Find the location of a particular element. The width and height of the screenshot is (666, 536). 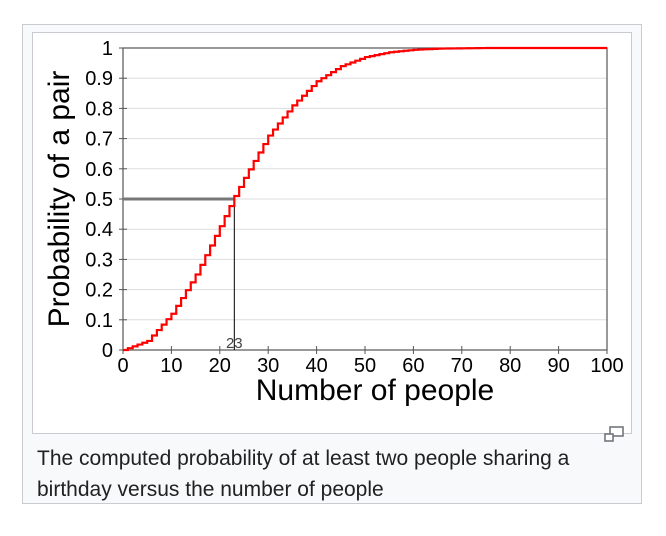

x-tick-label: 100 is located at coordinates (606, 366).